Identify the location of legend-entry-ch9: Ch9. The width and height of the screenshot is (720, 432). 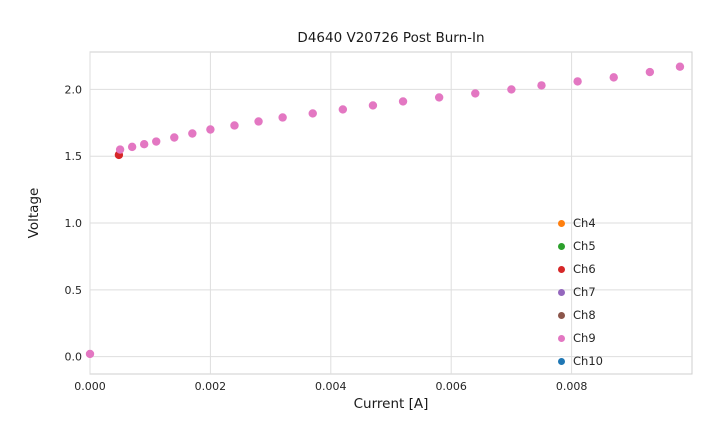
(580, 338).